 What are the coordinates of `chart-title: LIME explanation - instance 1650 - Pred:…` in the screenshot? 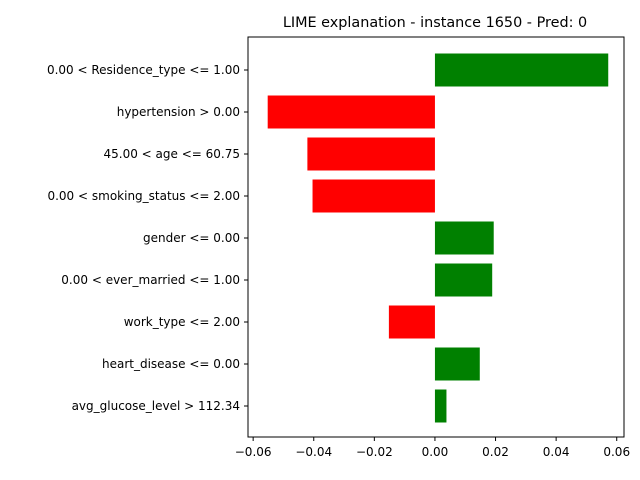 It's located at (435, 23).